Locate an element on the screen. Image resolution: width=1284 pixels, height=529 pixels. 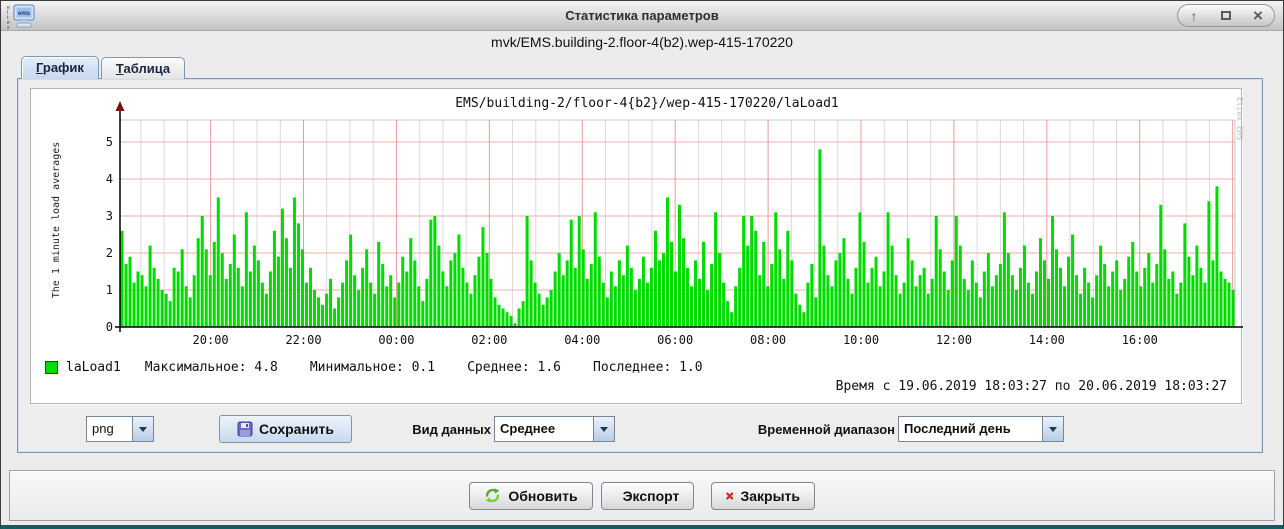
floppy-disk-icon is located at coordinates (245, 429).